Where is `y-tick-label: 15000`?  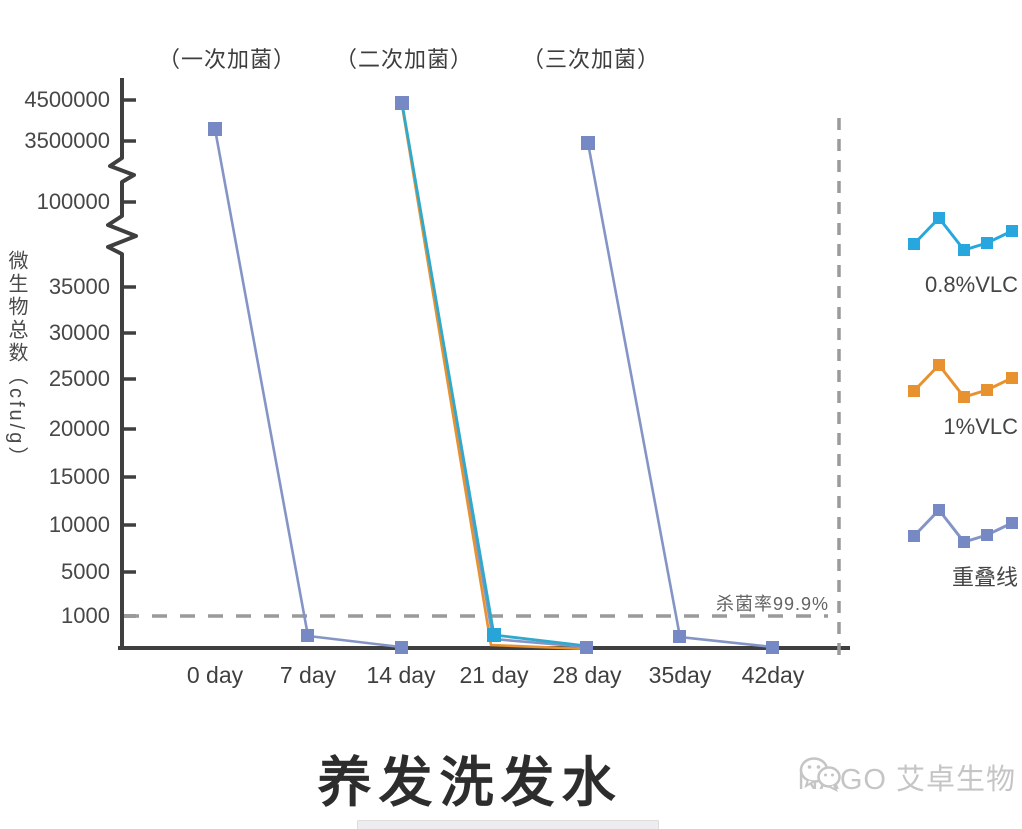 y-tick-label: 15000 is located at coordinates (79, 476).